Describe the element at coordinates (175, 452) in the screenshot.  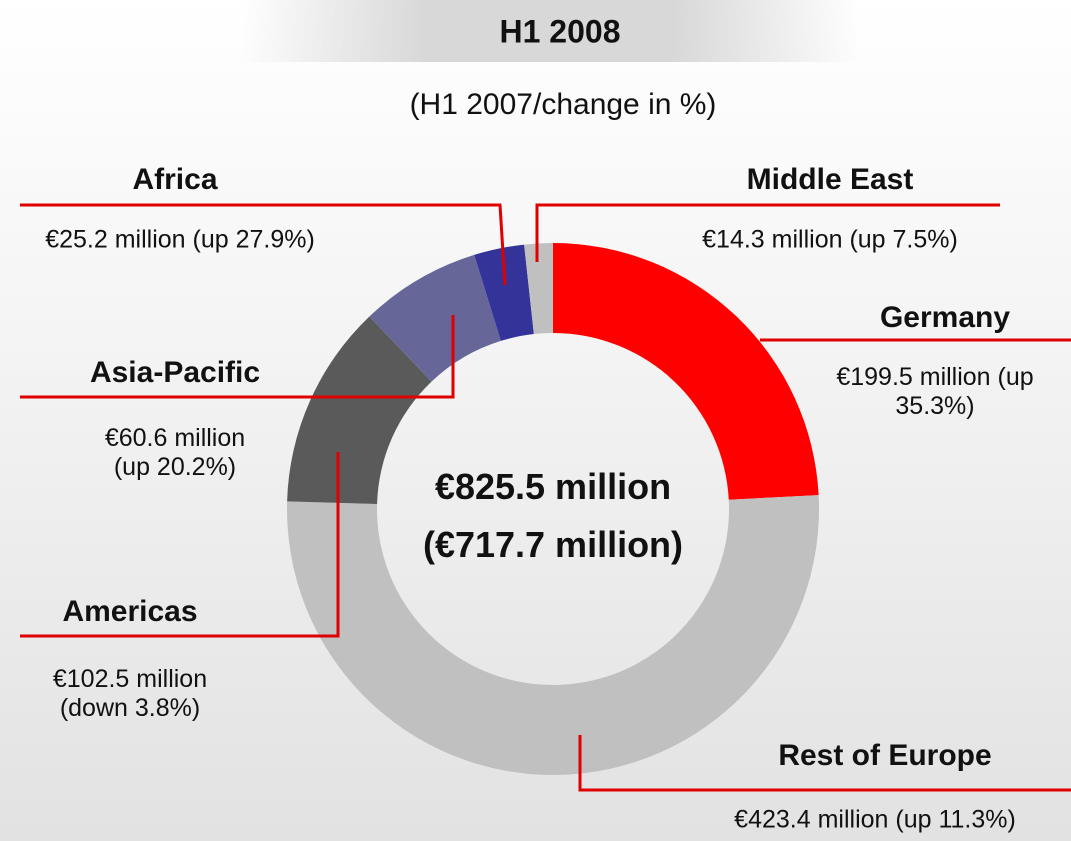
I see `value-label: €60.6 million (up 20.2%)` at that location.